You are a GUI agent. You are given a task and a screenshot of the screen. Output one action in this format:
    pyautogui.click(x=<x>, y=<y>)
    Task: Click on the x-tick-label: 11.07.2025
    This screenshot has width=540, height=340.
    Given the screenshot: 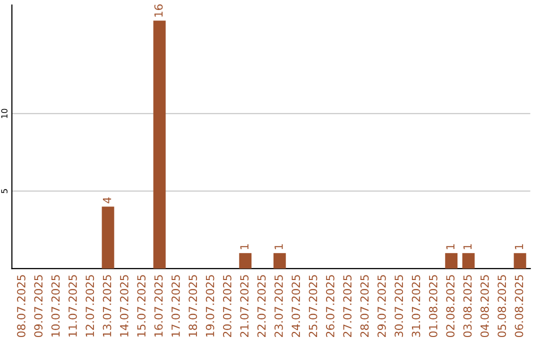 What is the action you would take?
    pyautogui.click(x=72, y=306)
    